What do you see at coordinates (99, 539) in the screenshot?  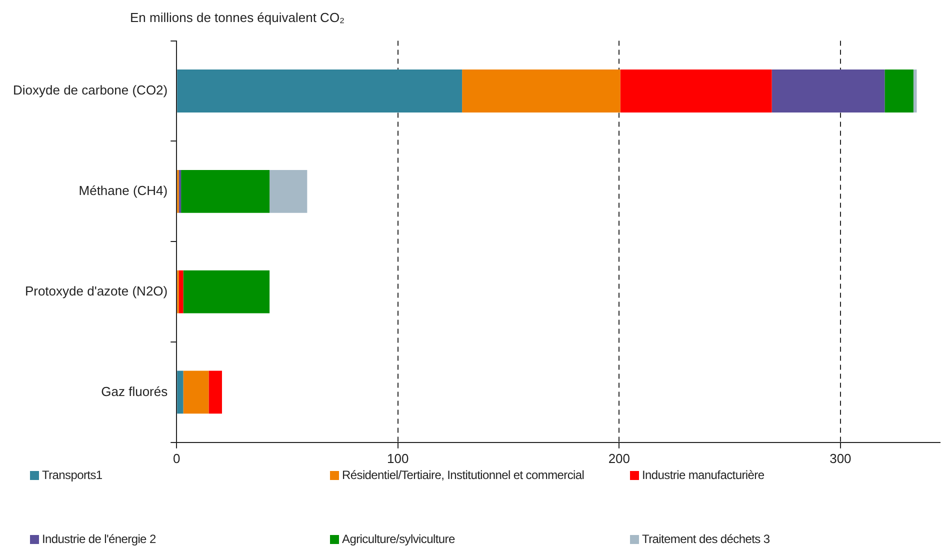 I see `legend-label: Industrie de l'énergie 2` at bounding box center [99, 539].